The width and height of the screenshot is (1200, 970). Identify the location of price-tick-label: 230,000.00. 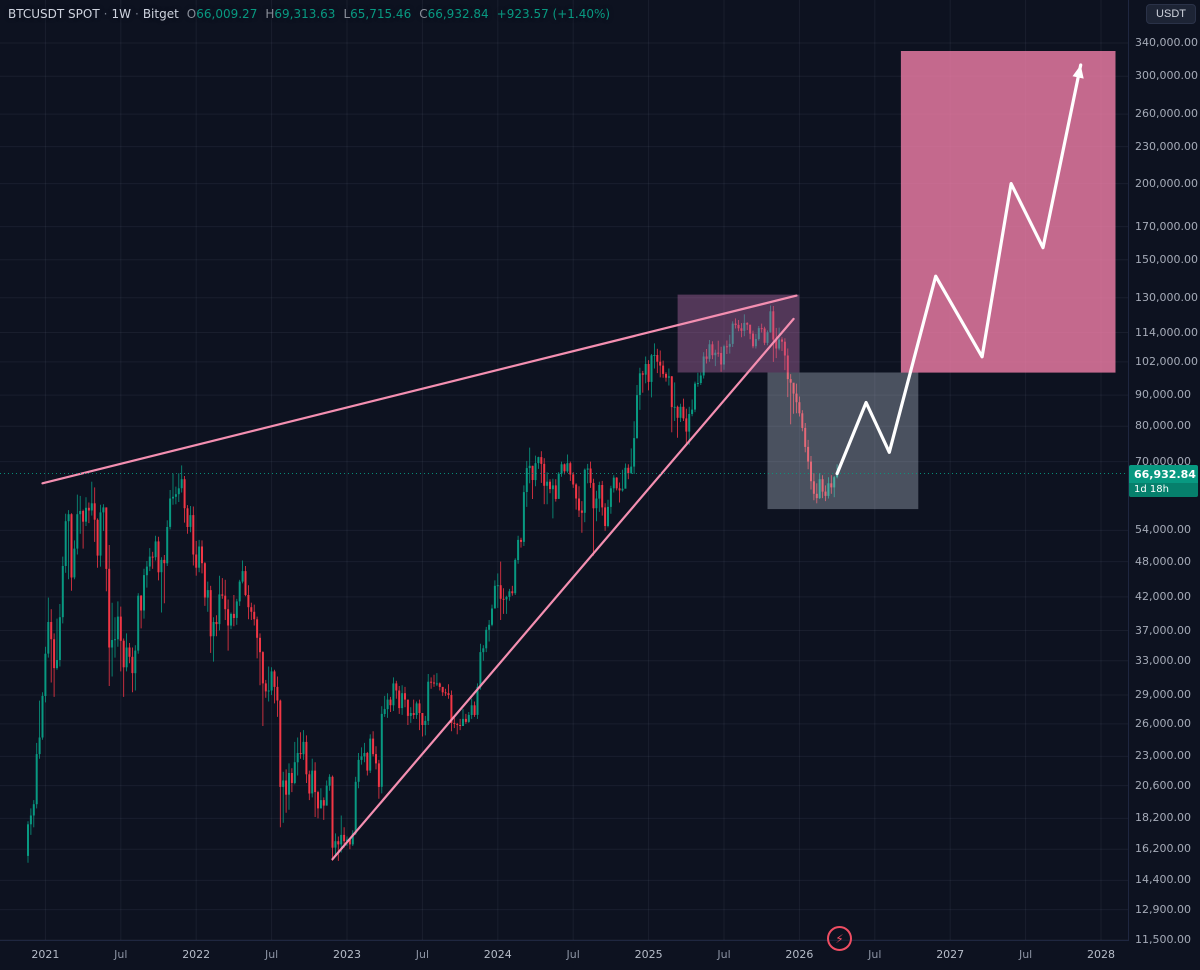
(1166, 146).